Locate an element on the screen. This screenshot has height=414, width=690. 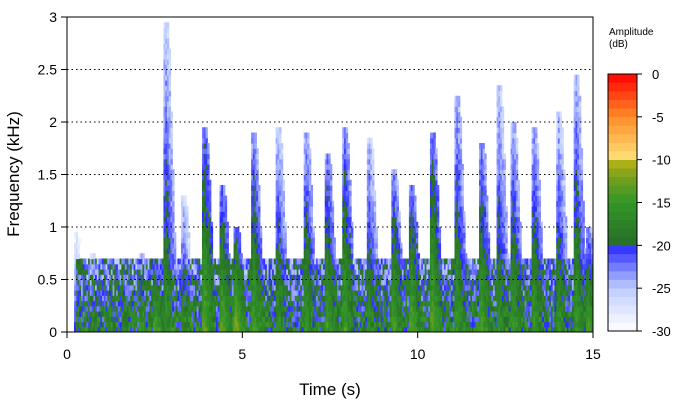
y-tick-label-5: 2.5 is located at coordinates (48, 70).